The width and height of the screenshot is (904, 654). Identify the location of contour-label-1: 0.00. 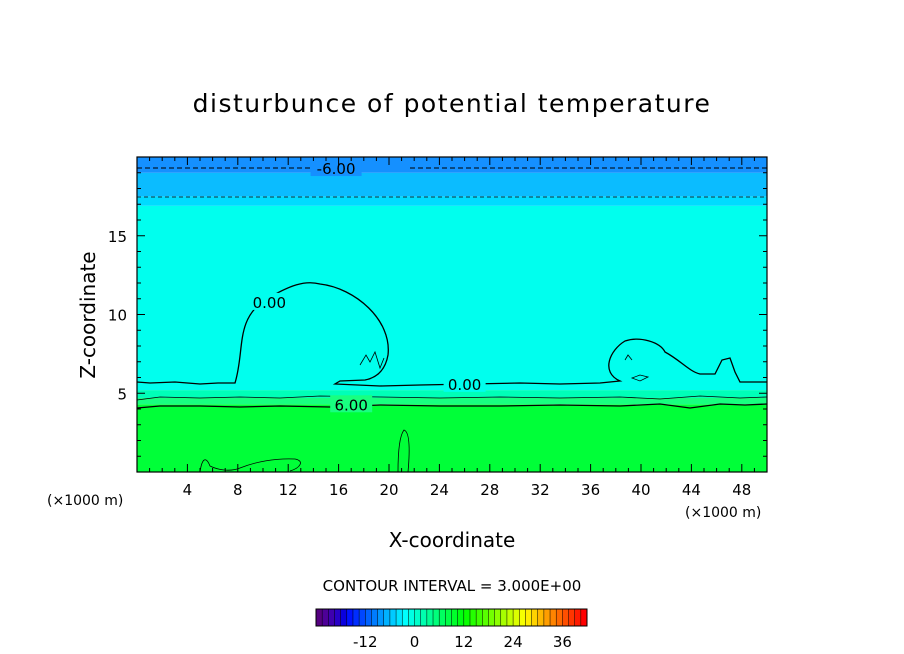
(269, 303).